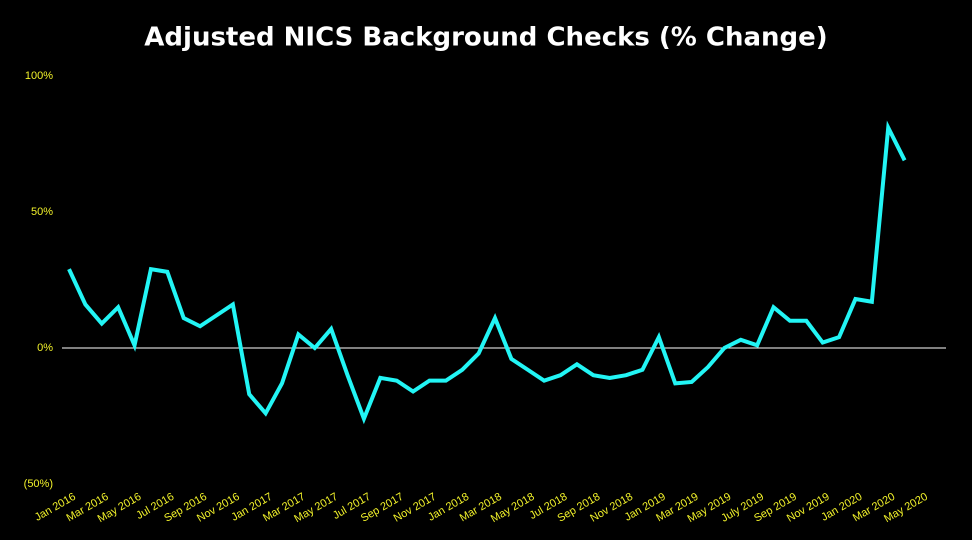  What do you see at coordinates (45, 348) in the screenshot?
I see `y-tick-label: 0%` at bounding box center [45, 348].